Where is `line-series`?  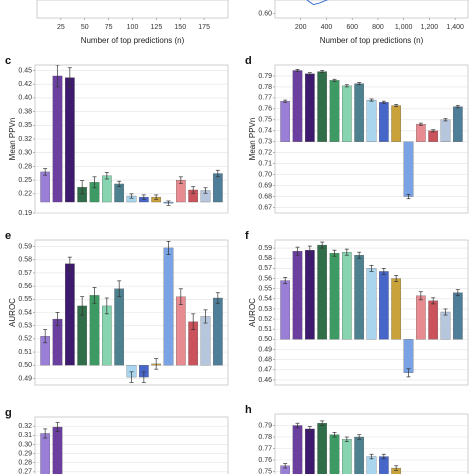
line-series is located at coordinates (317, 3).